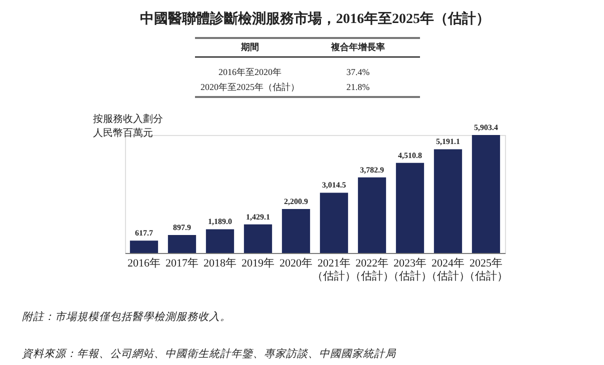  I want to click on data-label: 3,014.5, so click(334, 185).